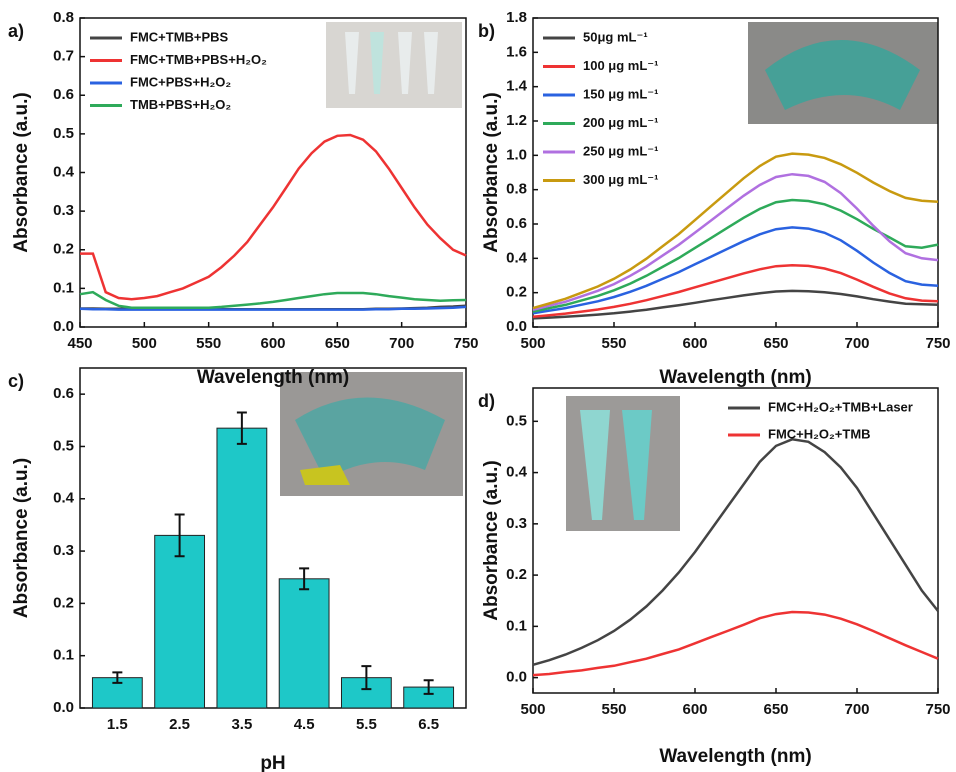 Image resolution: width=956 pixels, height=772 pixels. Describe the element at coordinates (16, 381) in the screenshot. I see `panel-label: c)` at that location.